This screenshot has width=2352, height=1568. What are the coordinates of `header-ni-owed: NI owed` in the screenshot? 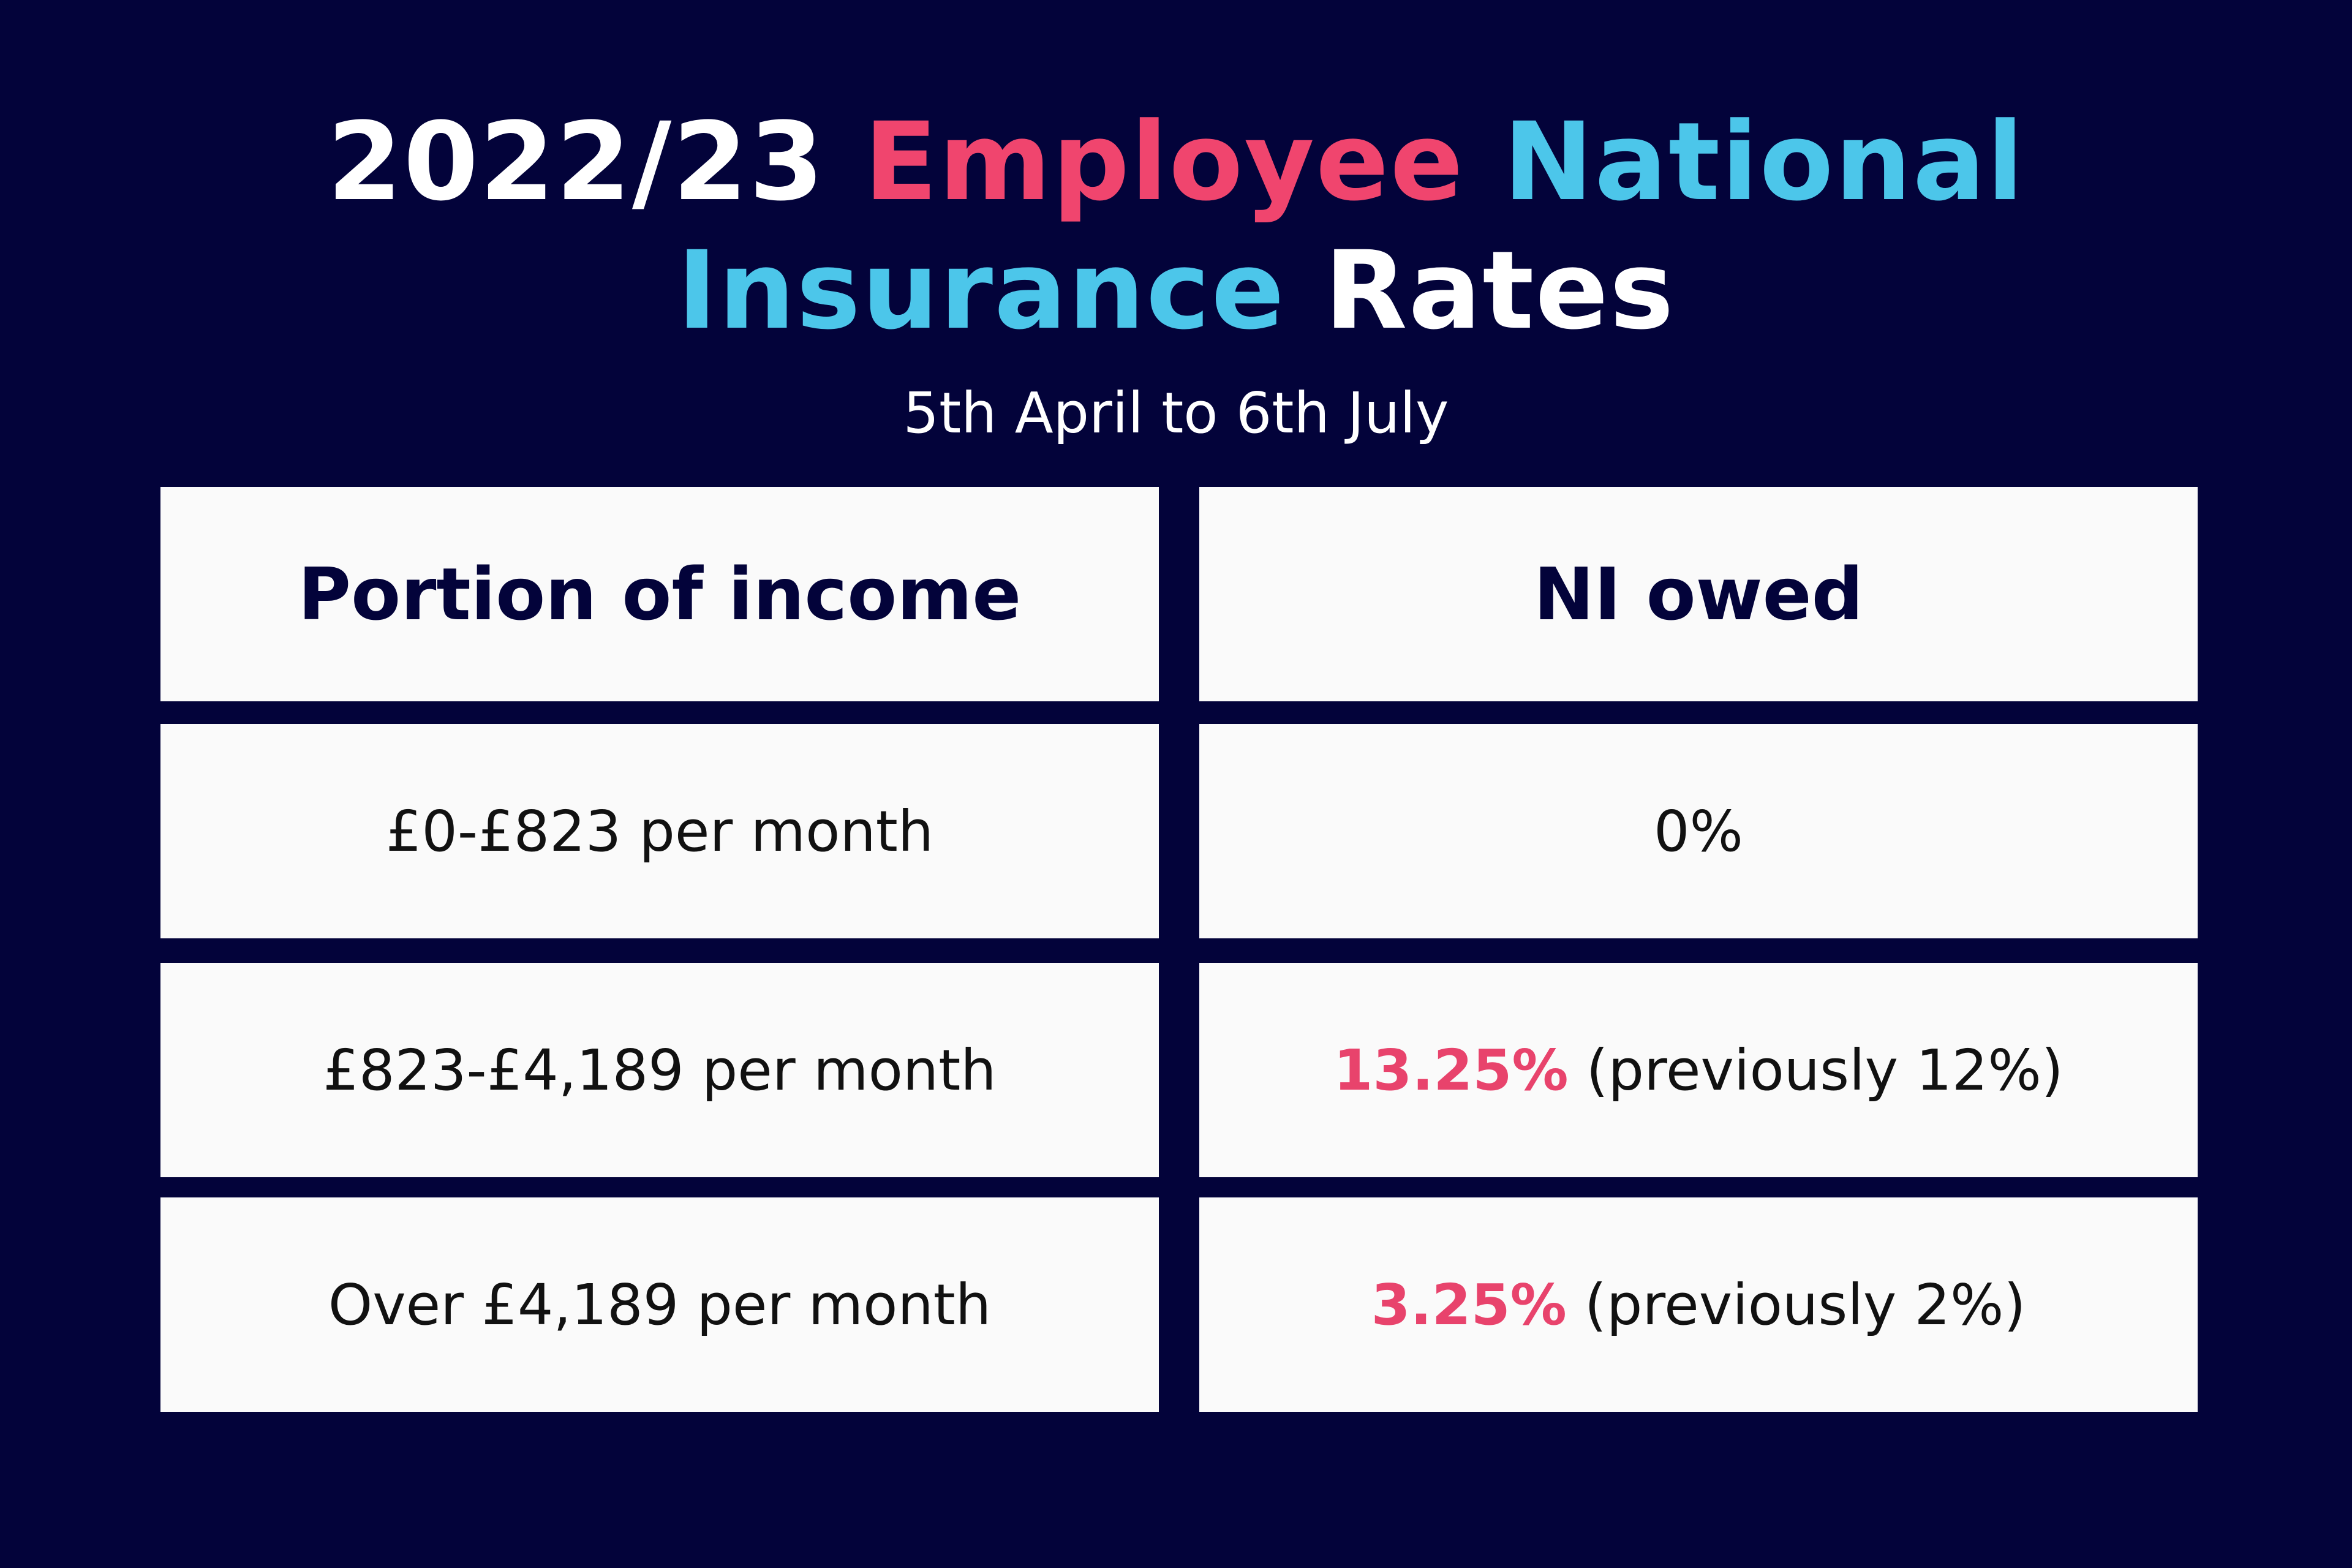 It's located at (1699, 594).